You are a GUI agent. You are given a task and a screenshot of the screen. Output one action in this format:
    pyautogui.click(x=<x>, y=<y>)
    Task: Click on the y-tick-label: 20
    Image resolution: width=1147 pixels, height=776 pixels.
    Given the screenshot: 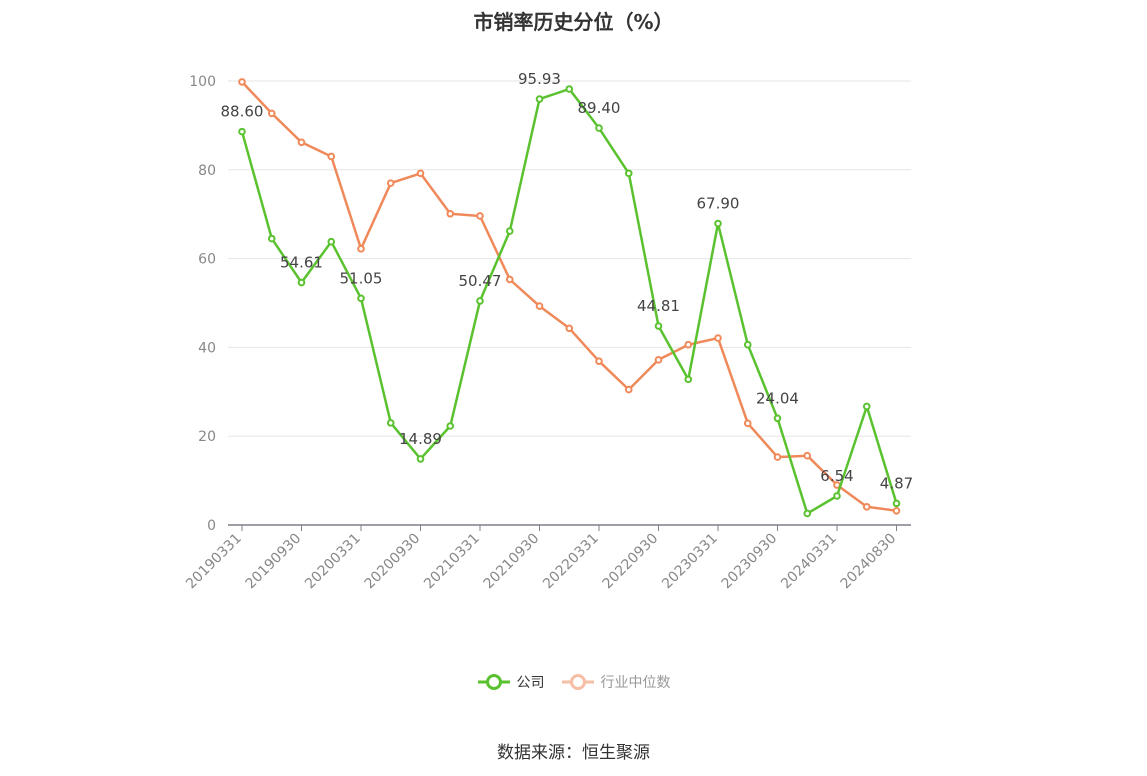 What is the action you would take?
    pyautogui.click(x=207, y=437)
    